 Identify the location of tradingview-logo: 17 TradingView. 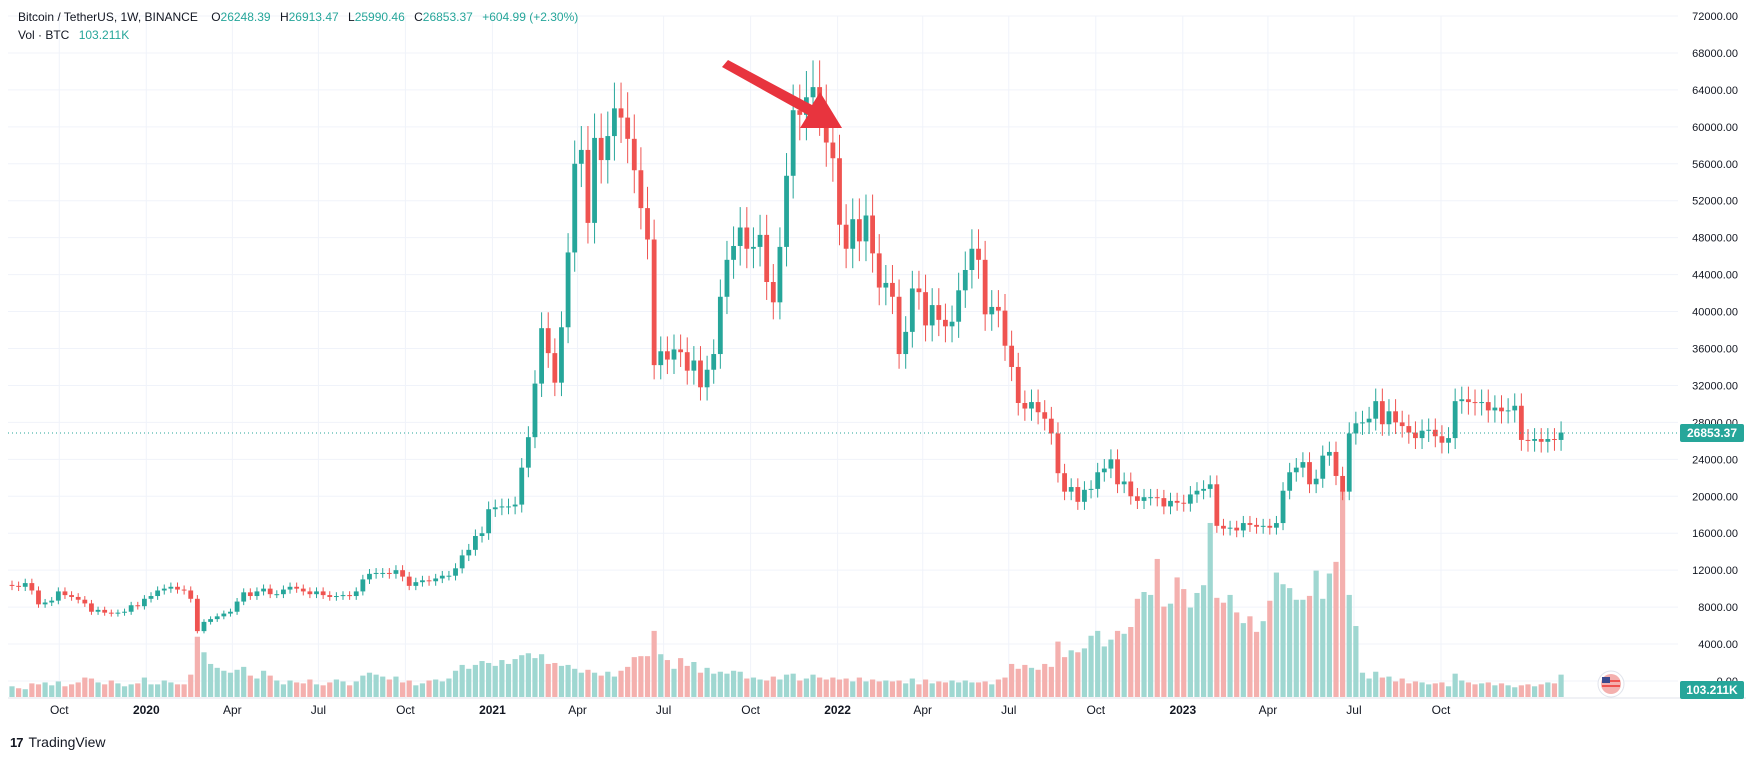
(58, 742).